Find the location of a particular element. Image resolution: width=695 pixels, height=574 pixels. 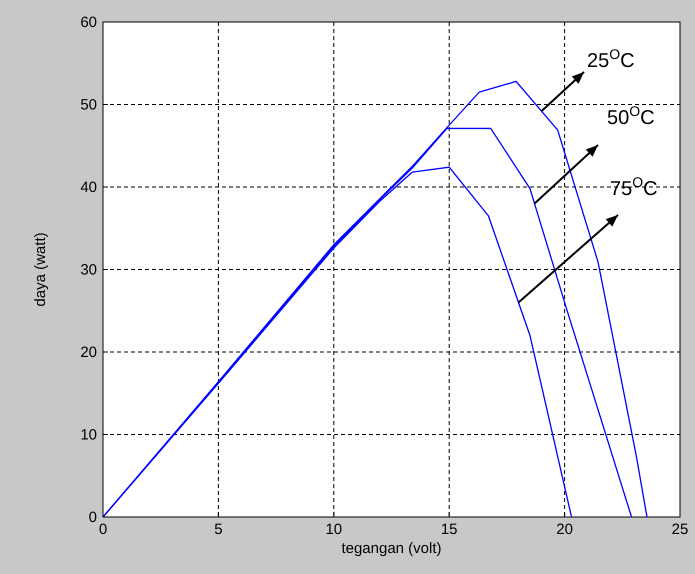

y-tick-label: 0 is located at coordinates (92, 517).